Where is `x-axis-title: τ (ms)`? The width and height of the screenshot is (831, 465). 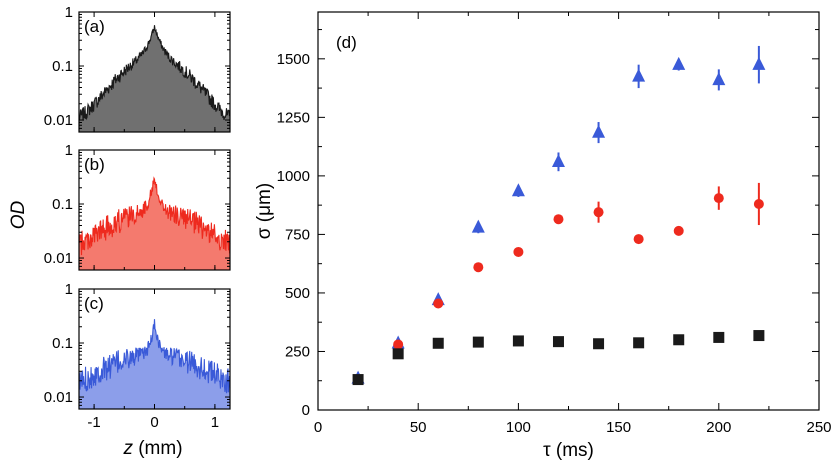
x-axis-title: τ (ms) is located at coordinates (568, 450).